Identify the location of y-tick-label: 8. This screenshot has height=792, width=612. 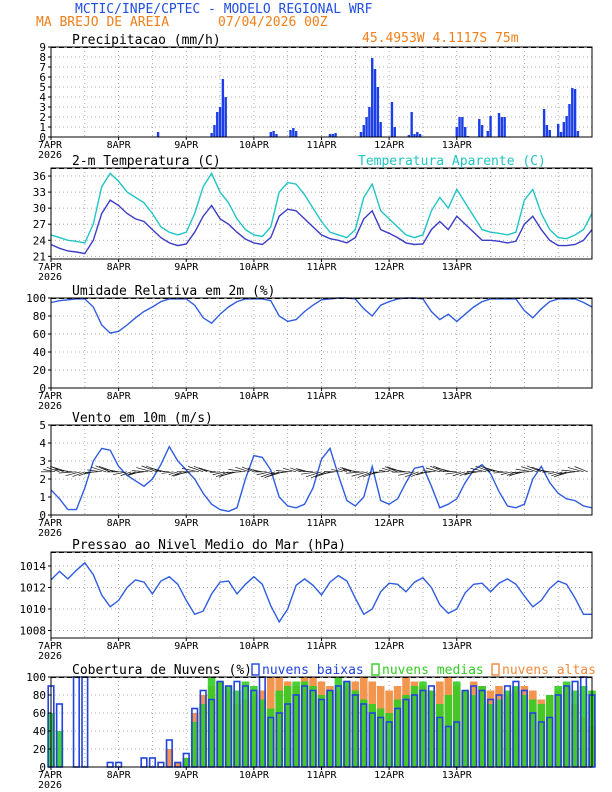
(42, 57).